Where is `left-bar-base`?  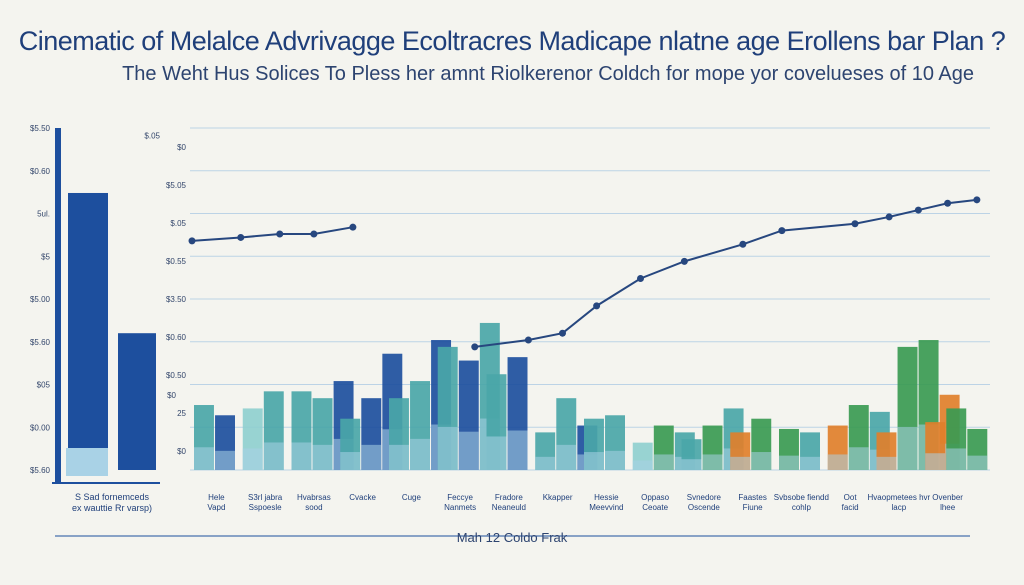 left-bar-base is located at coordinates (87, 462).